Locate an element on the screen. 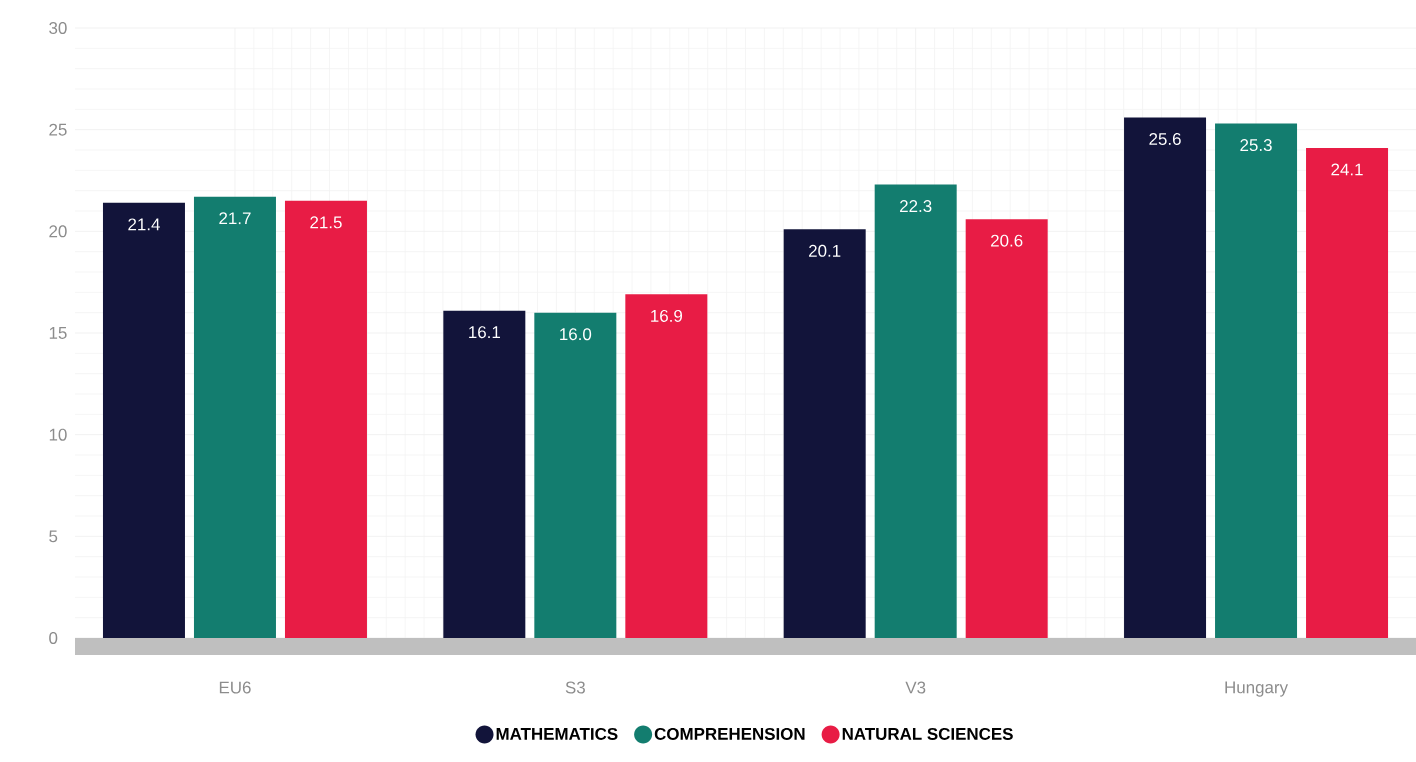 Image resolution: width=1416 pixels, height=762 pixels. data-label: 25.3 is located at coordinates (1256, 145).